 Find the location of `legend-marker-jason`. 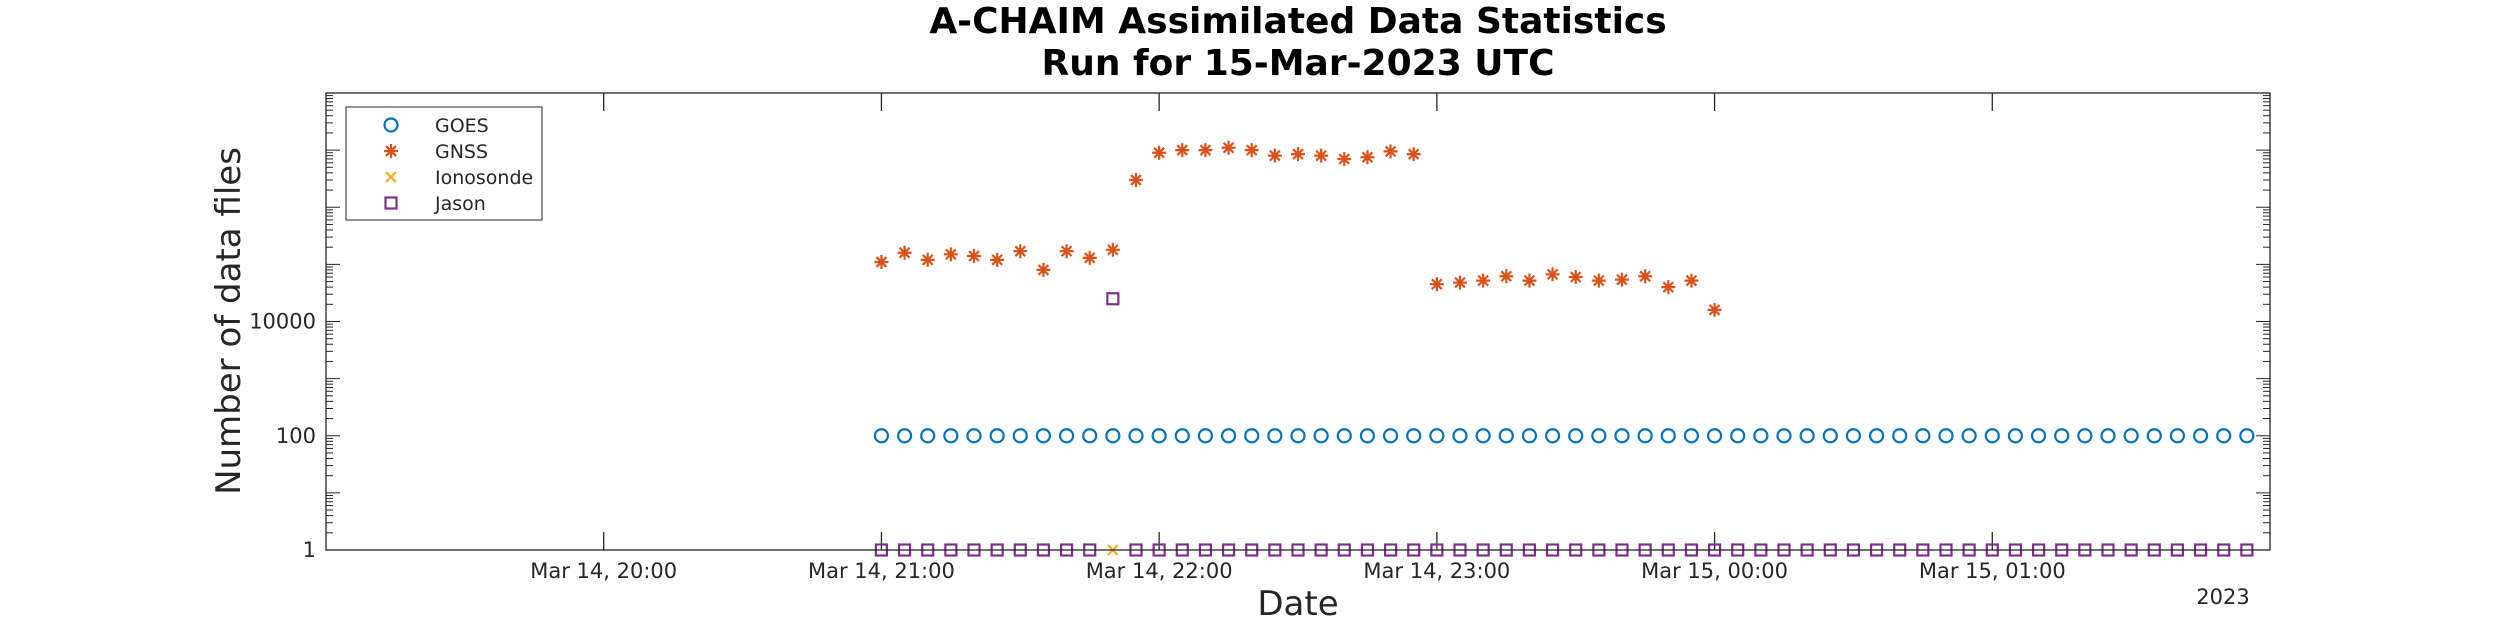

legend-marker-jason is located at coordinates (391, 203).